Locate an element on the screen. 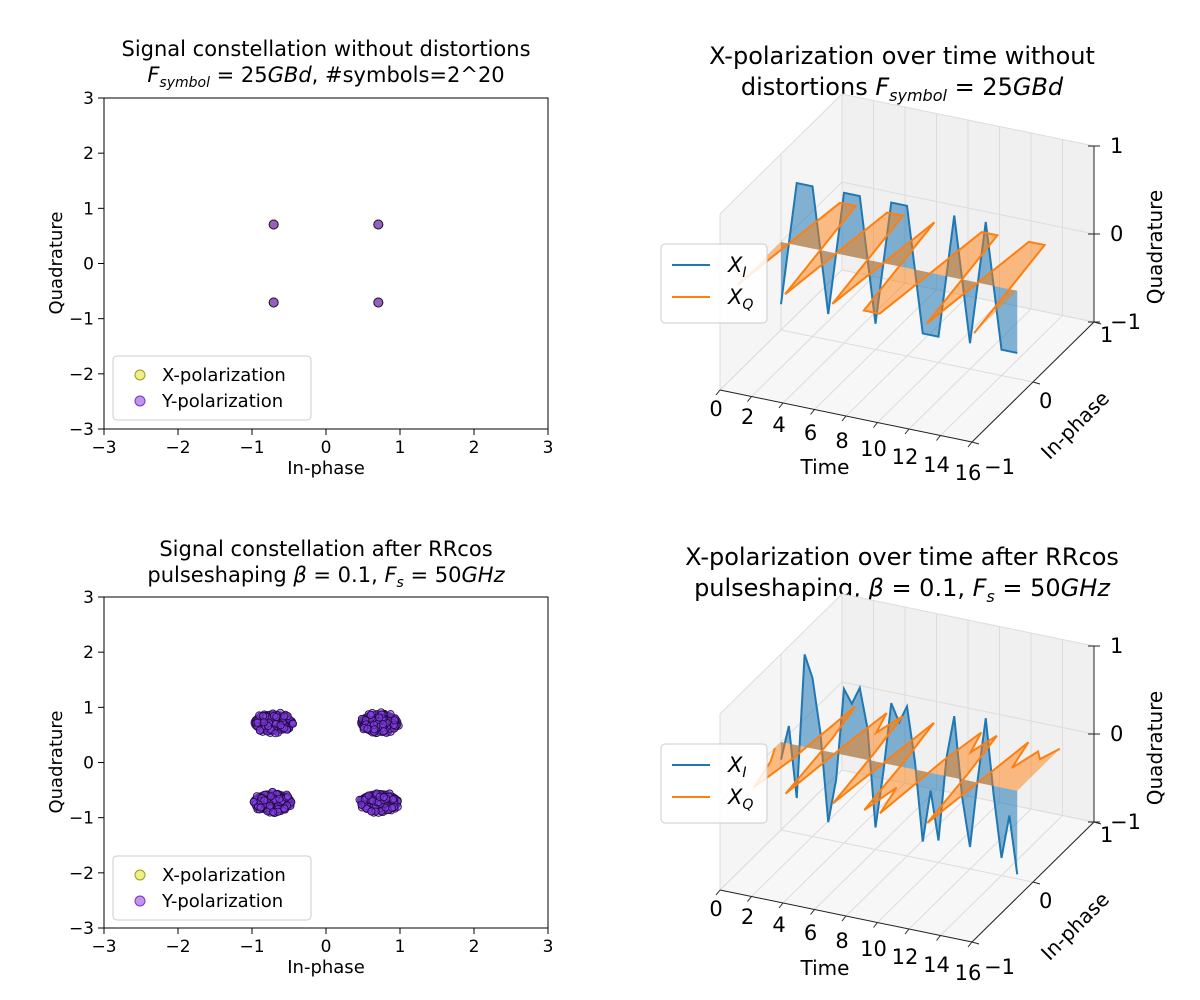  panel4-legend: XI XQ is located at coordinates (714, 783).